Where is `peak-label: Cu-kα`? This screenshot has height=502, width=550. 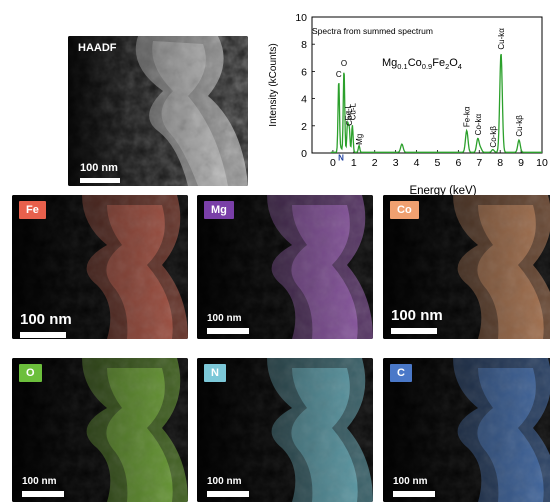 peak-label: Cu-kα is located at coordinates (501, 39).